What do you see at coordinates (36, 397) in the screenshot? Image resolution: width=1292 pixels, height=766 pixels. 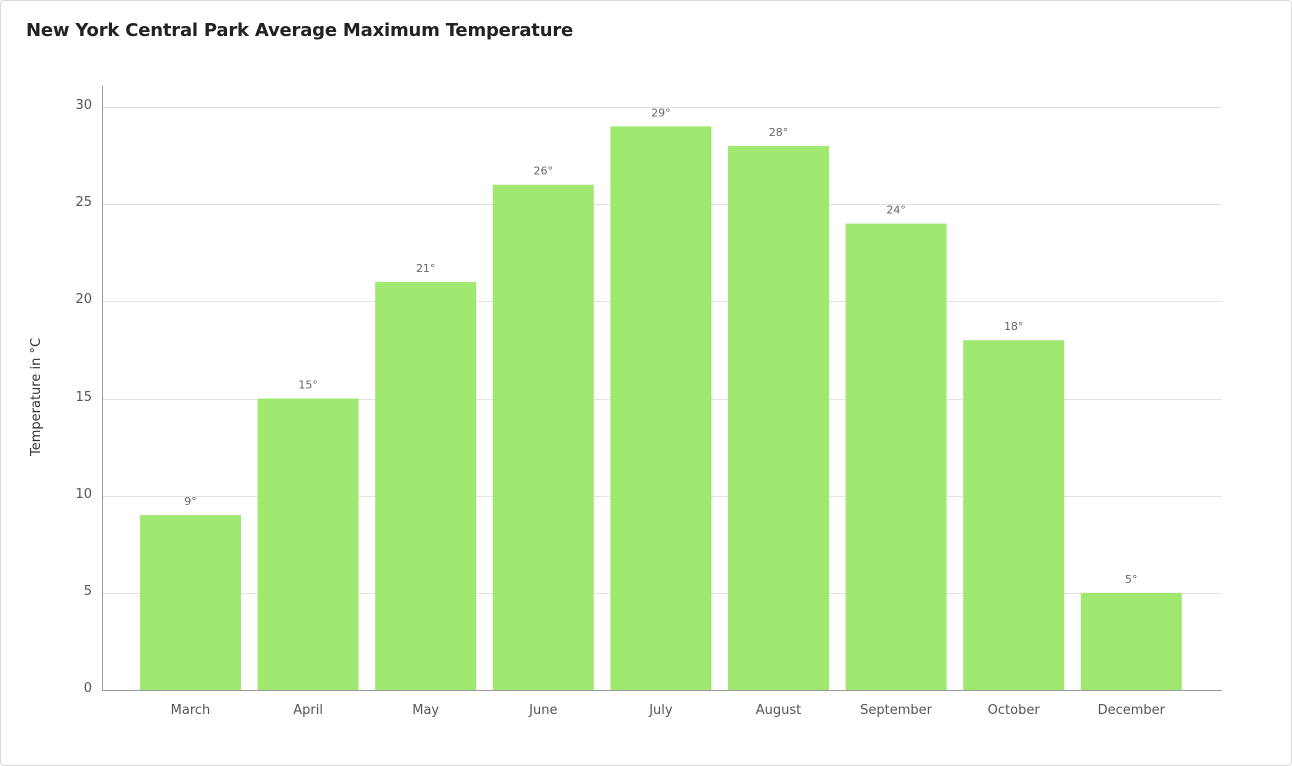 I see `y-axis-title: Temperature in °C` at bounding box center [36, 397].